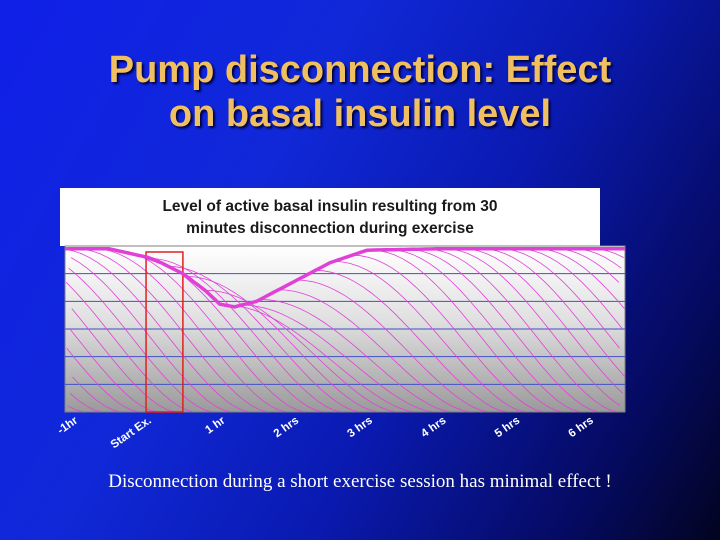  I want to click on slide-title-line-2: on basal insulin level, so click(360, 114).